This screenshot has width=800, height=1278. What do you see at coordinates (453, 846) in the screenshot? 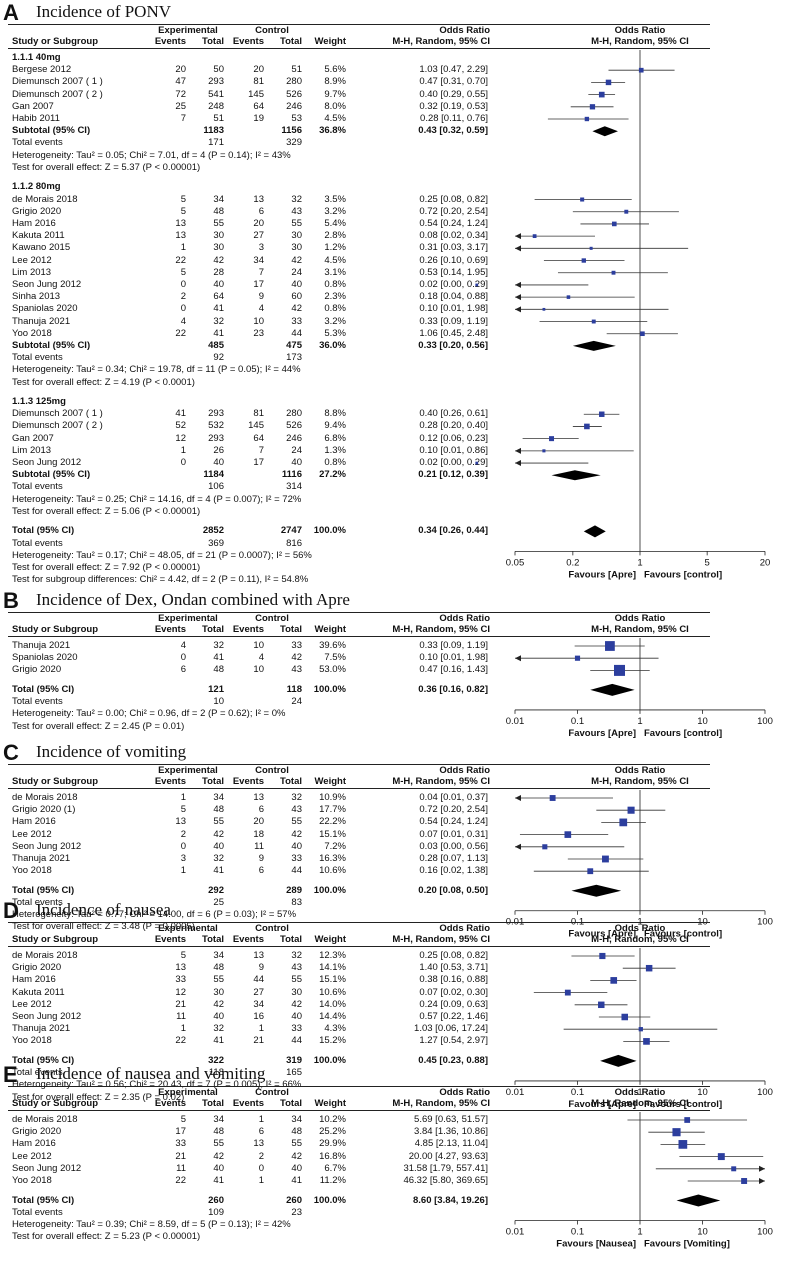
I see `odds-ratio-ci: 0.03 [0.00, 0.56]` at bounding box center [453, 846].